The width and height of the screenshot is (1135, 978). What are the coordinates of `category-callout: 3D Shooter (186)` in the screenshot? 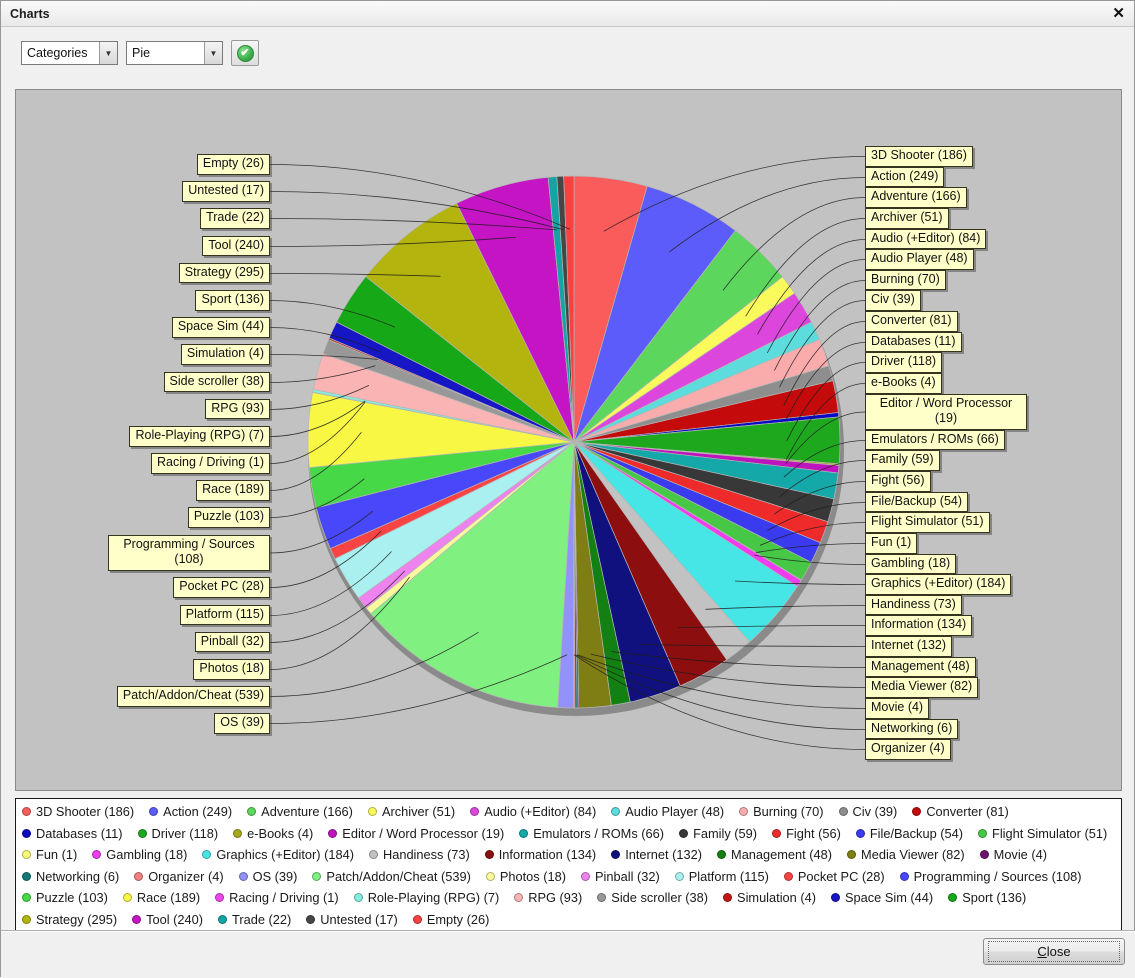 It's located at (919, 156).